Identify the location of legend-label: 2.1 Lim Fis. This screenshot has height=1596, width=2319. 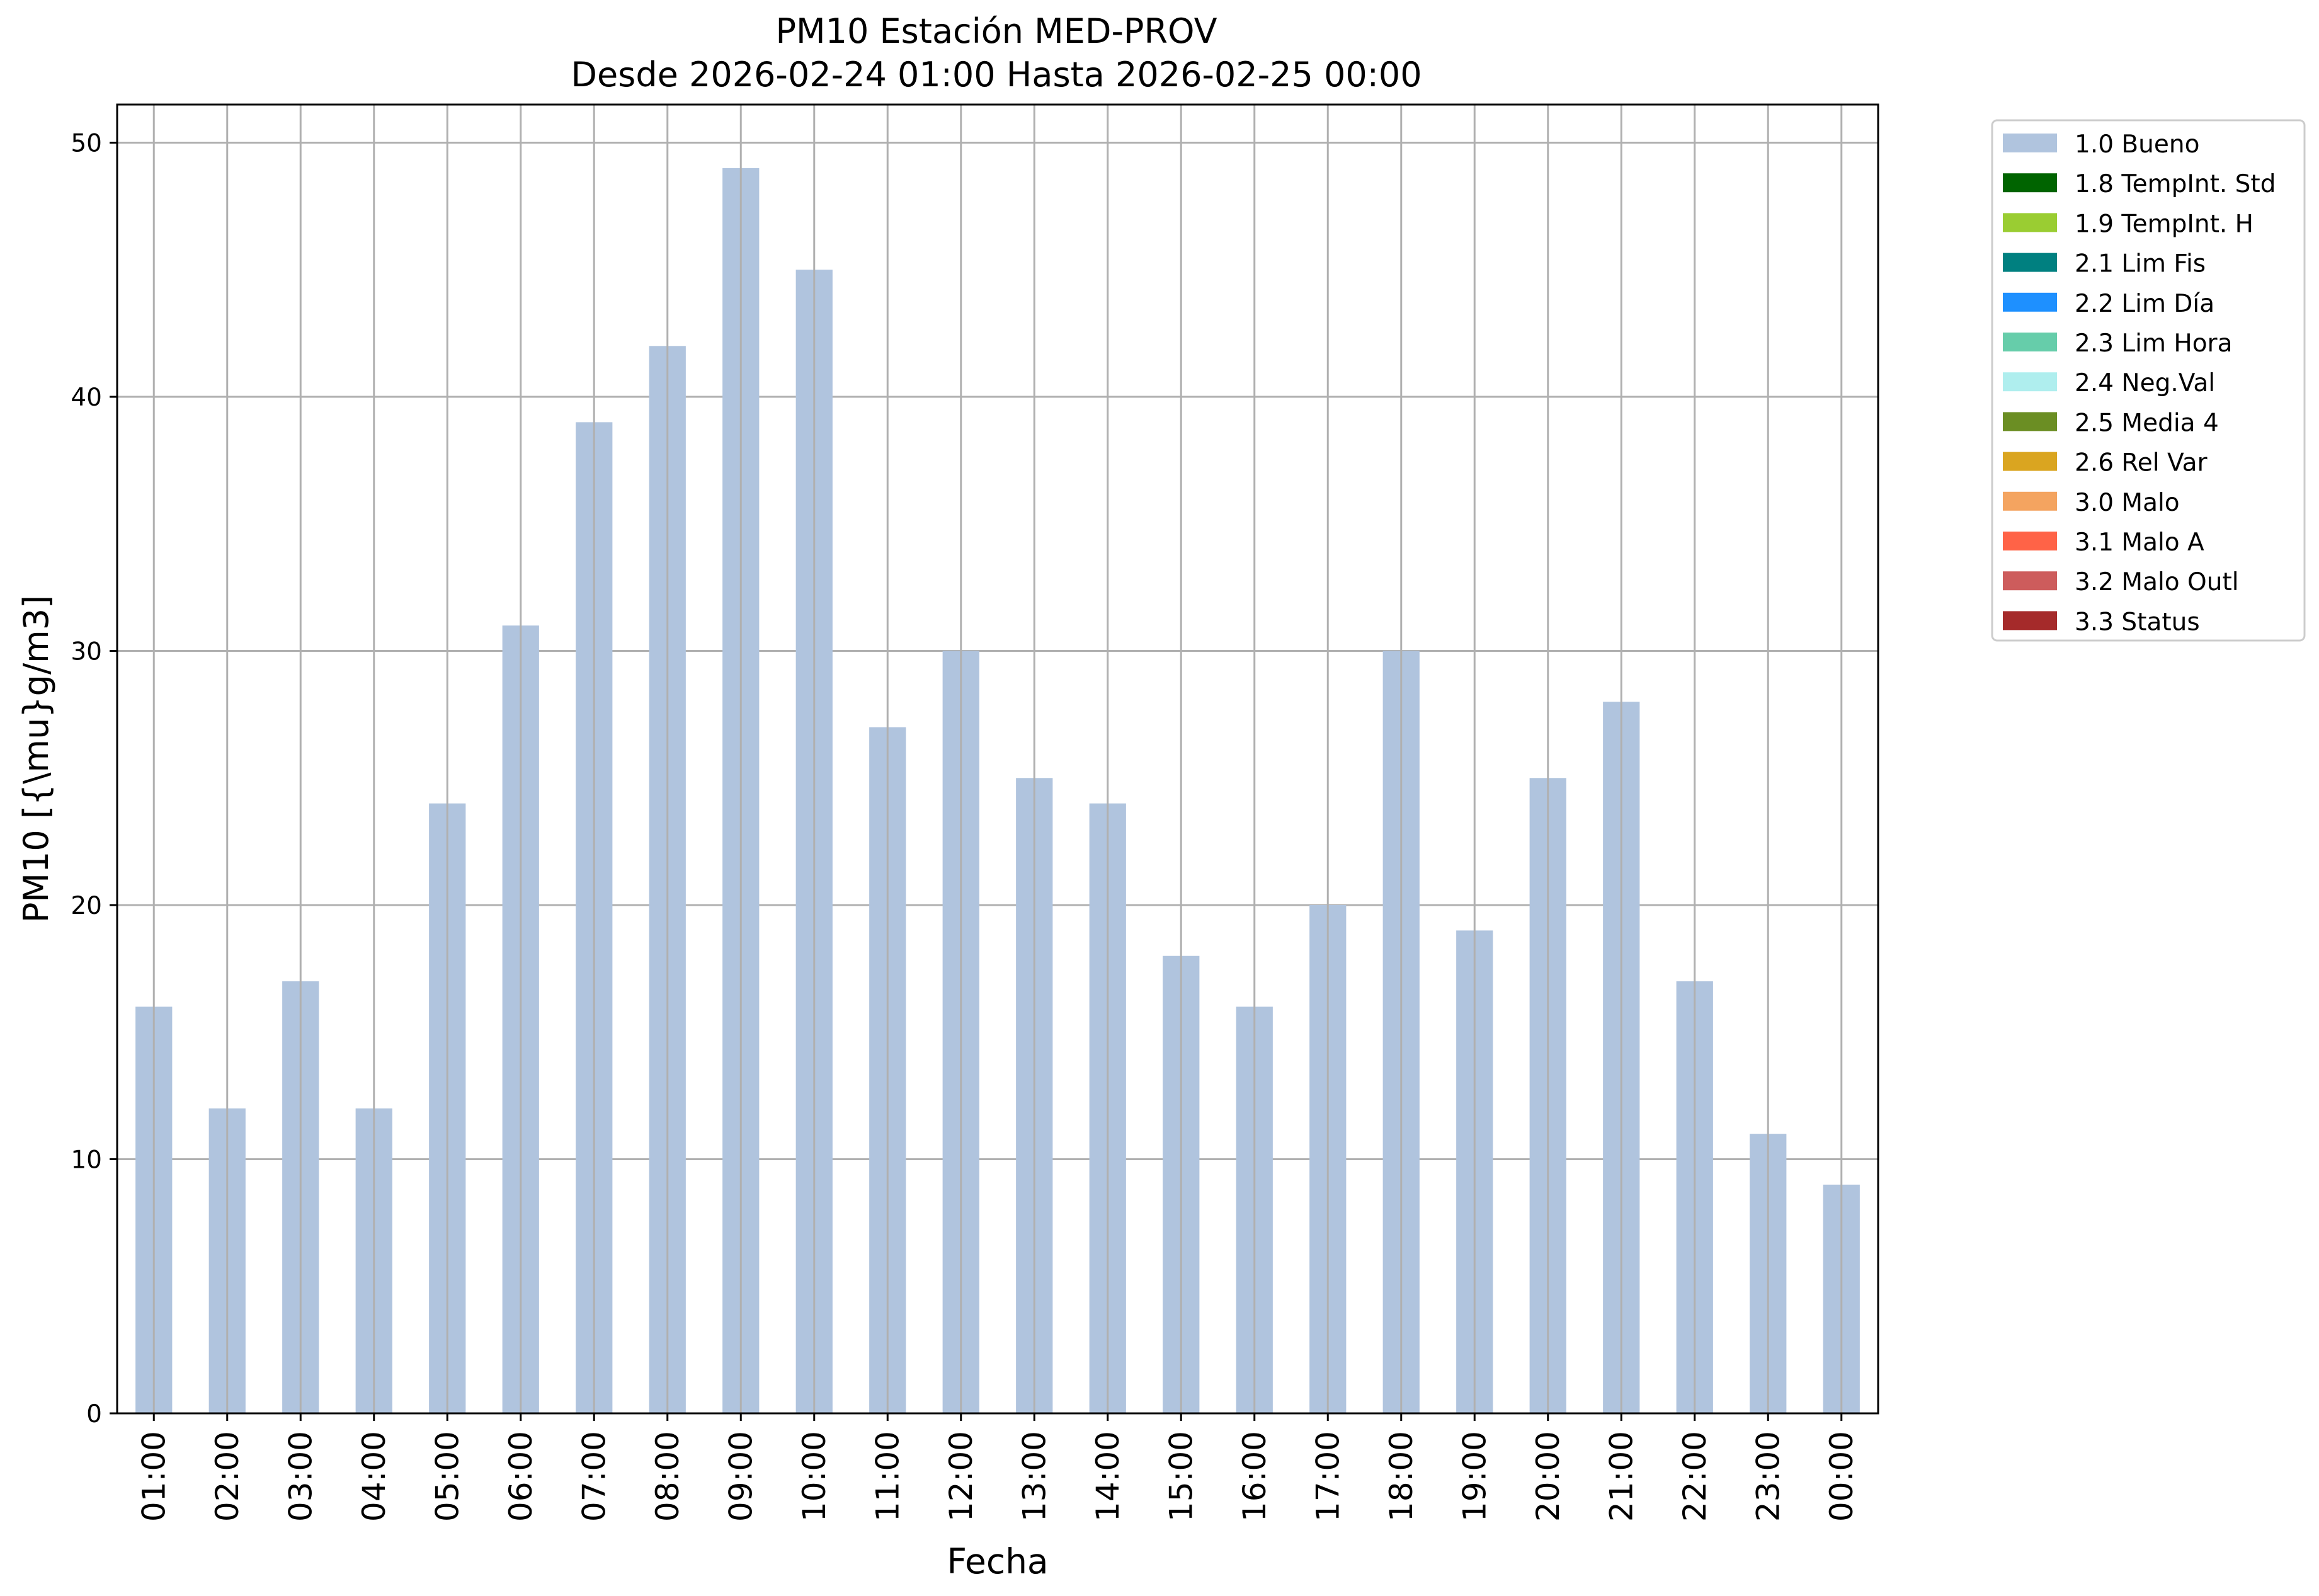
(2140, 264).